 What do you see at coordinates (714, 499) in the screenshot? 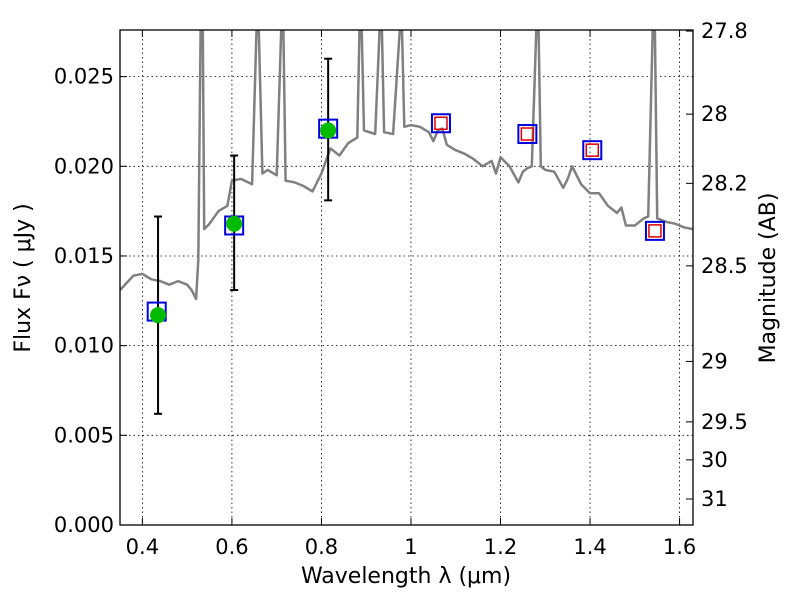
I see `y2-tick-label: 31` at bounding box center [714, 499].